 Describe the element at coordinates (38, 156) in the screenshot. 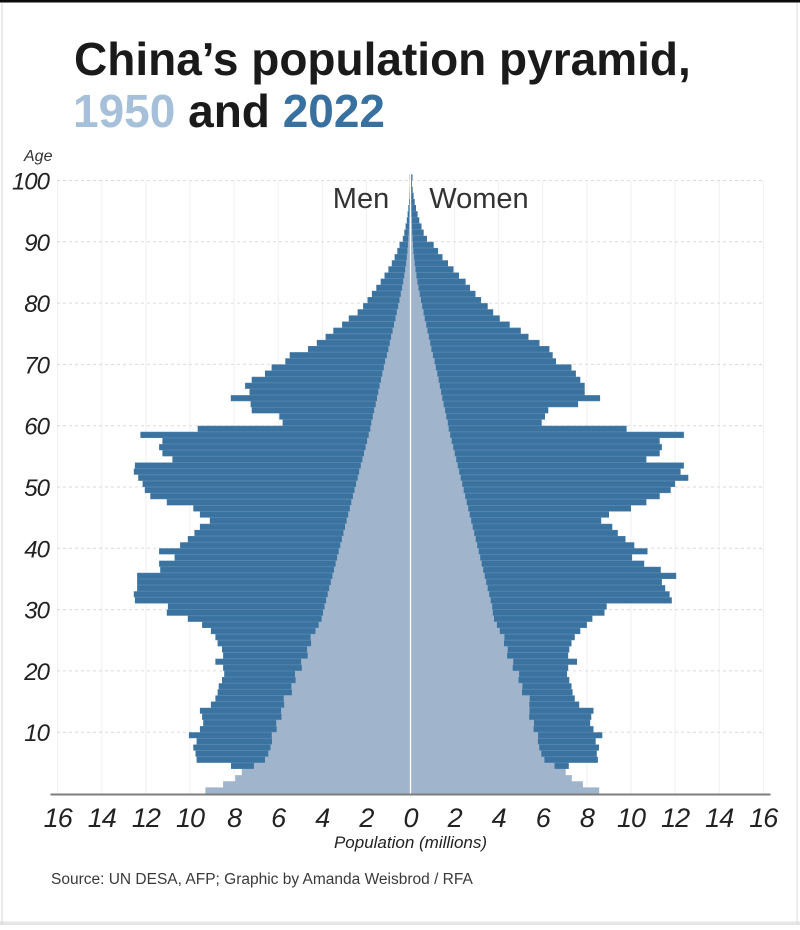

I see `svg-text: Age` at that location.